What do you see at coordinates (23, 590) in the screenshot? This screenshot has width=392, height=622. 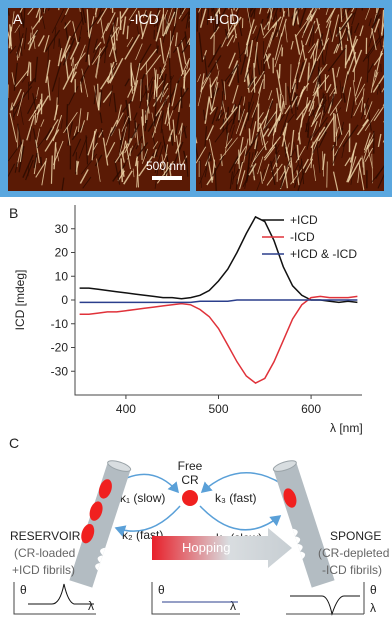 I see `mini-axis-label: θ` at bounding box center [23, 590].